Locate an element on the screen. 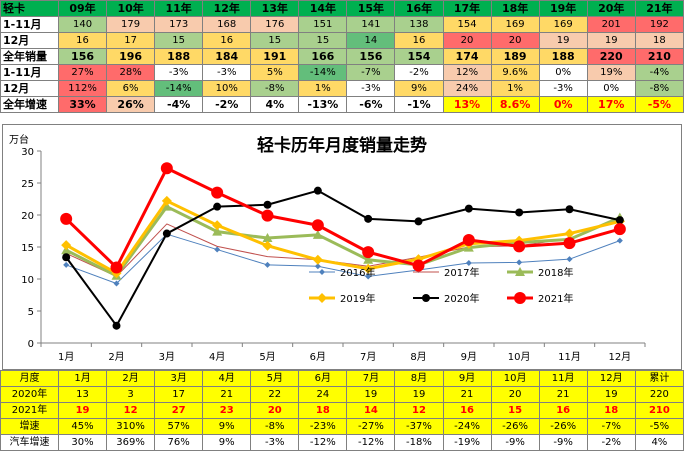  table-cell: 141 is located at coordinates (371, 24).